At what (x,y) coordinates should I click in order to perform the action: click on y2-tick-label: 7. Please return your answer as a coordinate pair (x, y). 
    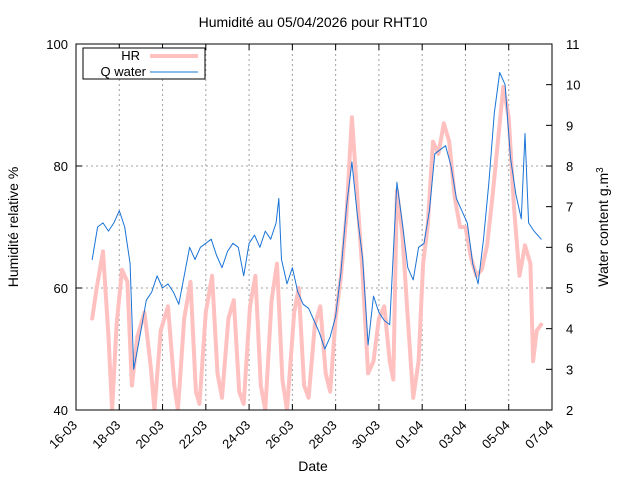
    Looking at the image, I should click on (569, 207).